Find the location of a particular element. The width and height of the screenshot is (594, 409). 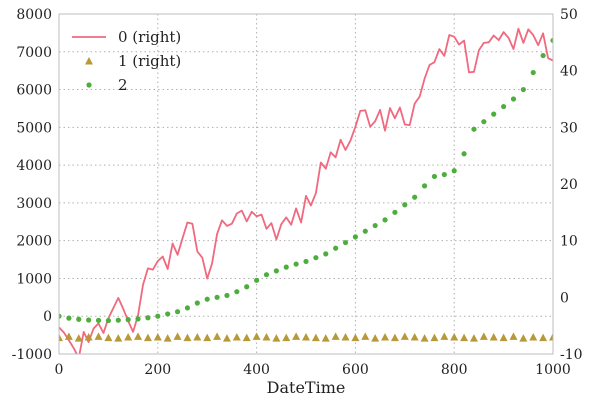

left-tick-label: 0 is located at coordinates (47, 317).